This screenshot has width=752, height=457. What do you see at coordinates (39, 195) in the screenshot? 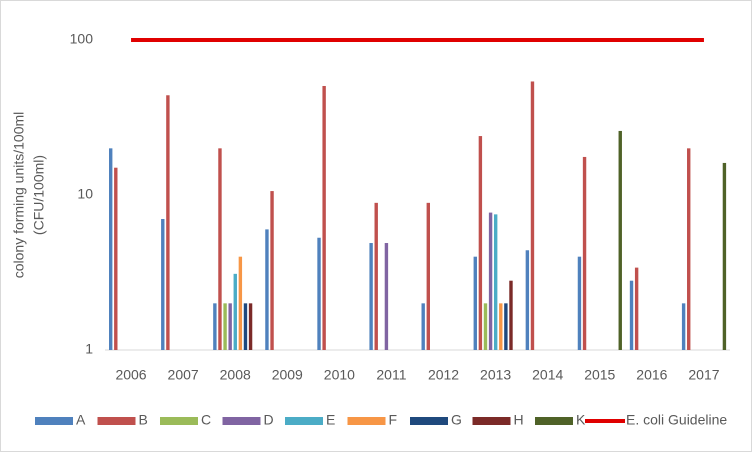
I see `y-axis-label: (CFU/100ml)` at bounding box center [39, 195].